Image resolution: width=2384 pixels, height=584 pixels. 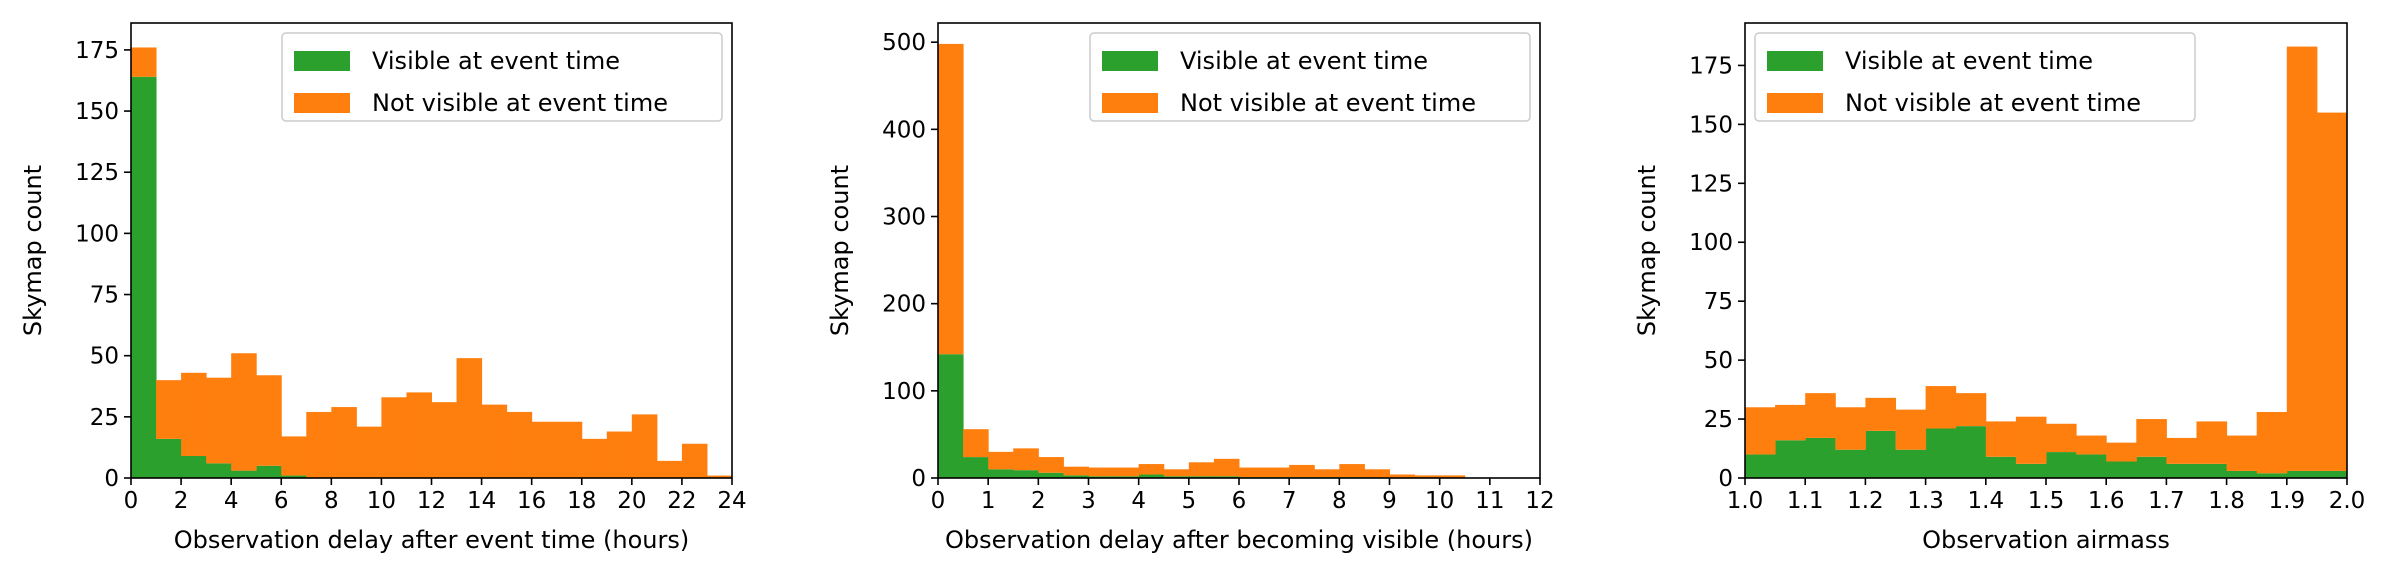 What do you see at coordinates (2106, 501) in the screenshot?
I see `x-tick-label: 1.6` at bounding box center [2106, 501].